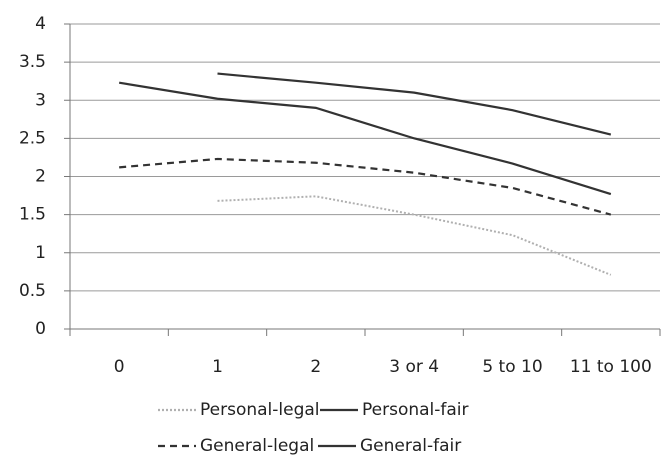 This screenshot has width=665, height=464. I want to click on y-tick-label: 2.5, so click(32, 138).